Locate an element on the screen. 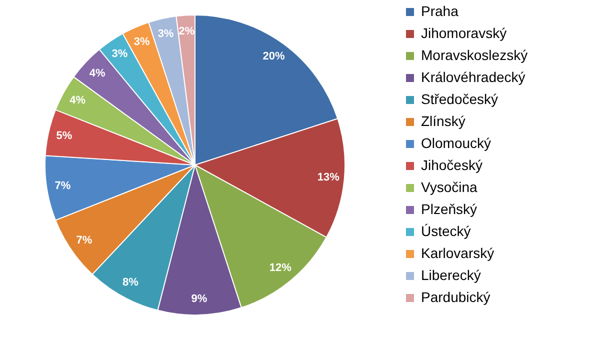  data-label: 2% is located at coordinates (186, 31).